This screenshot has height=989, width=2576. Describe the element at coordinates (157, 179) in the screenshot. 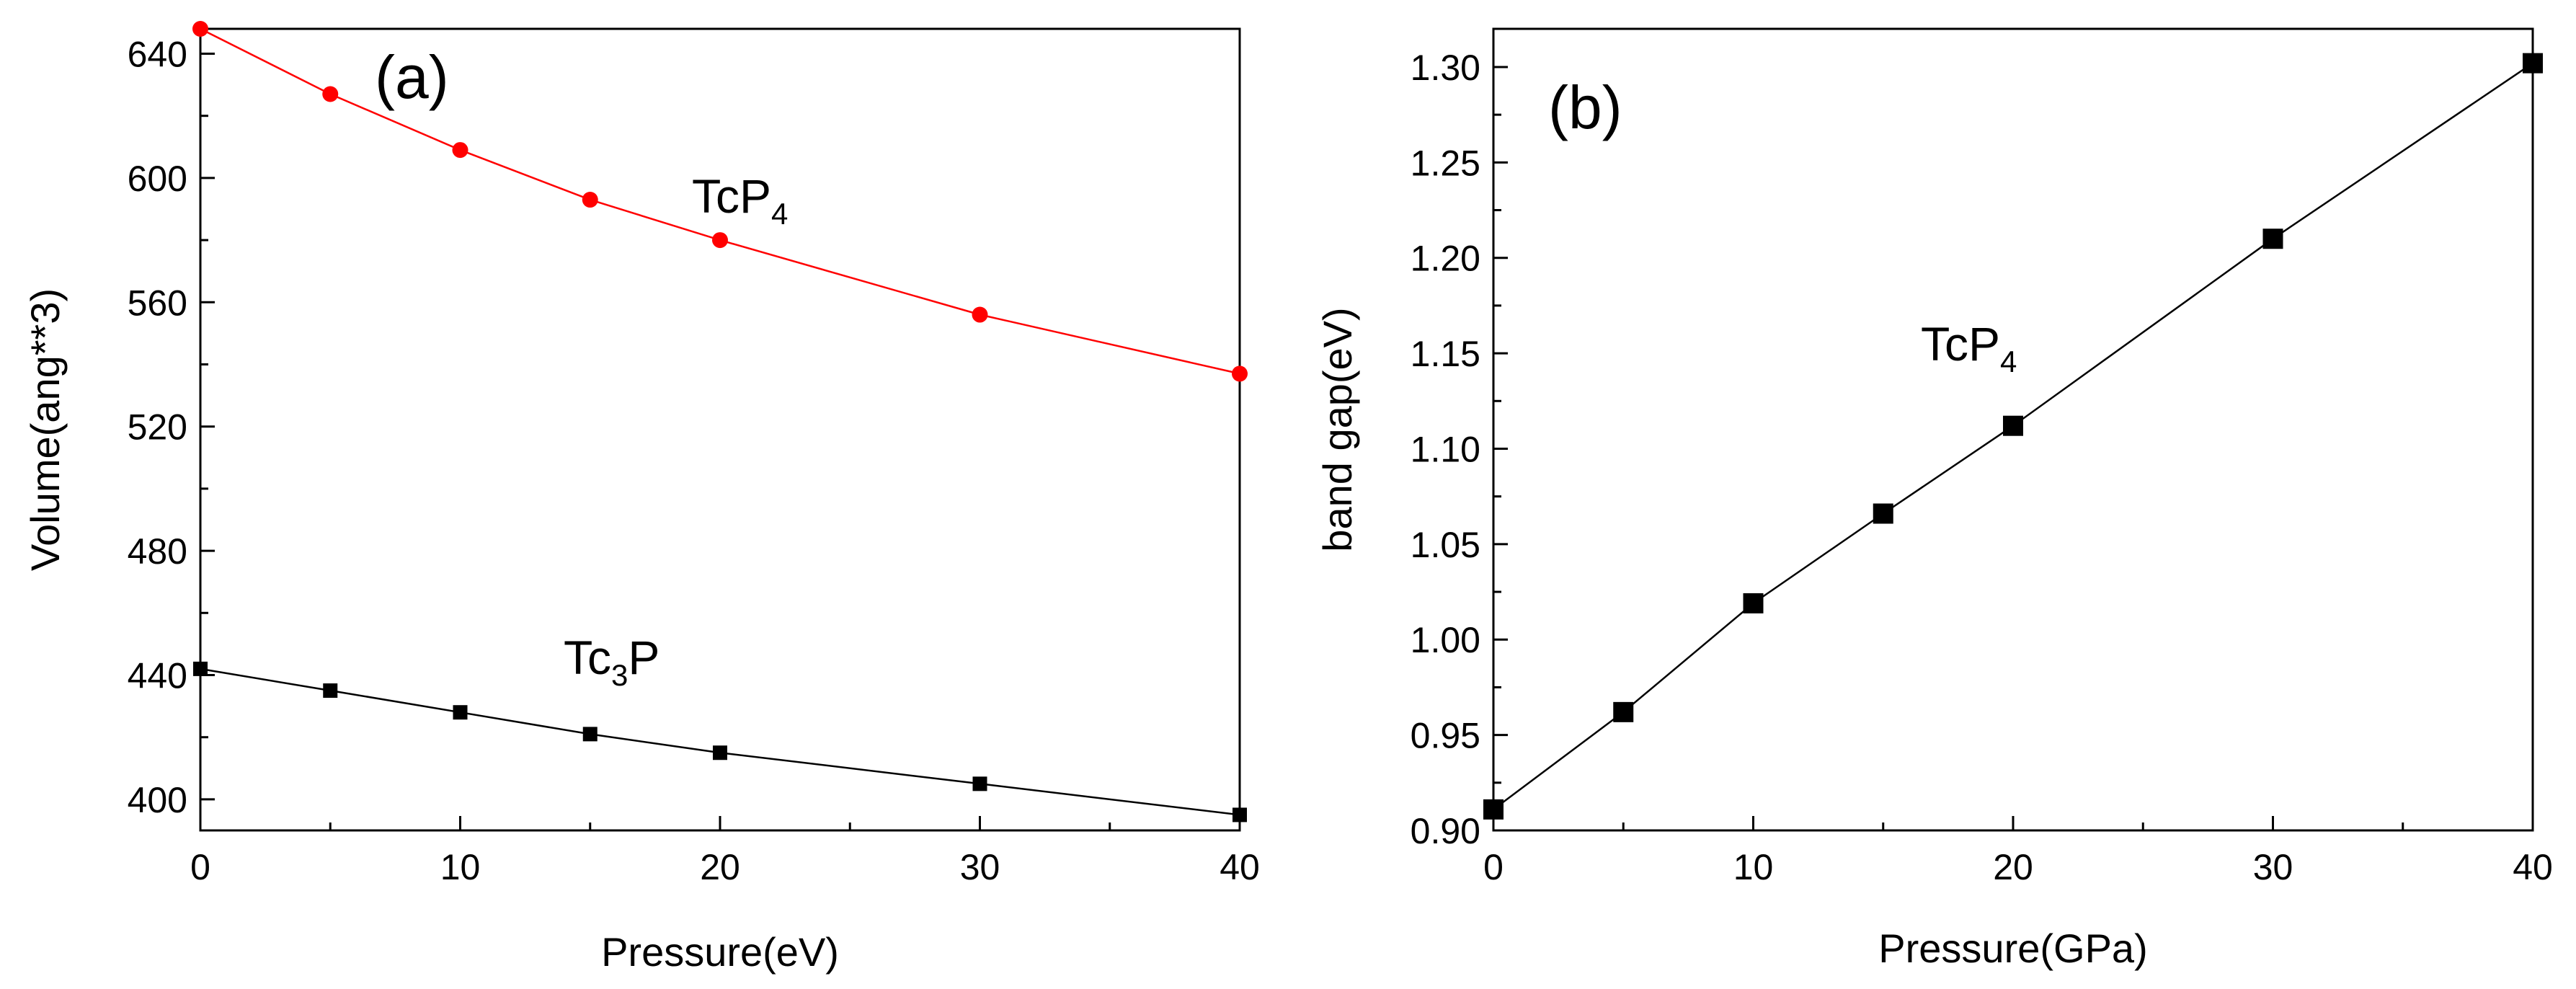

I see `y-tick-label: 600` at that location.